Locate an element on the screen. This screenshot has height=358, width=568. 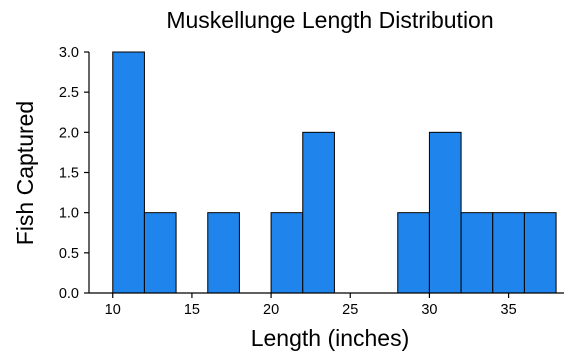
y-axis-label: Fish Captured is located at coordinates (25, 173).